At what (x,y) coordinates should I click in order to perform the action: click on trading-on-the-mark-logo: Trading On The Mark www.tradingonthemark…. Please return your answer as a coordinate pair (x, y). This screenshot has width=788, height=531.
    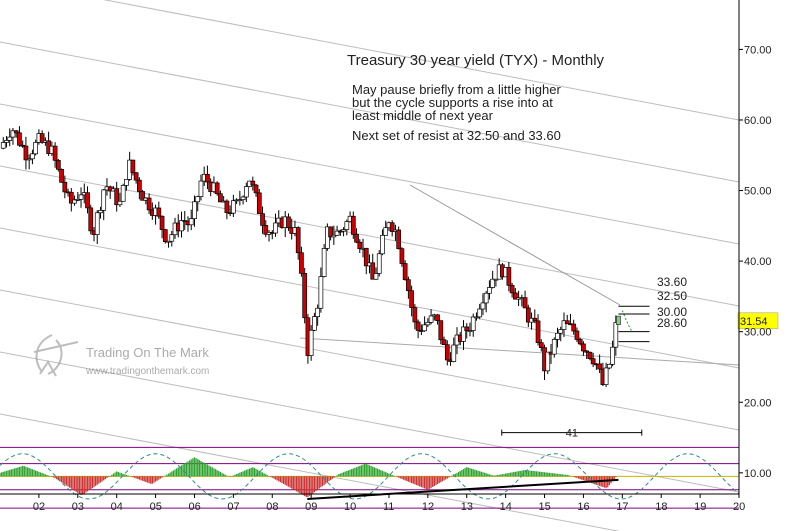
    Looking at the image, I should click on (121, 355).